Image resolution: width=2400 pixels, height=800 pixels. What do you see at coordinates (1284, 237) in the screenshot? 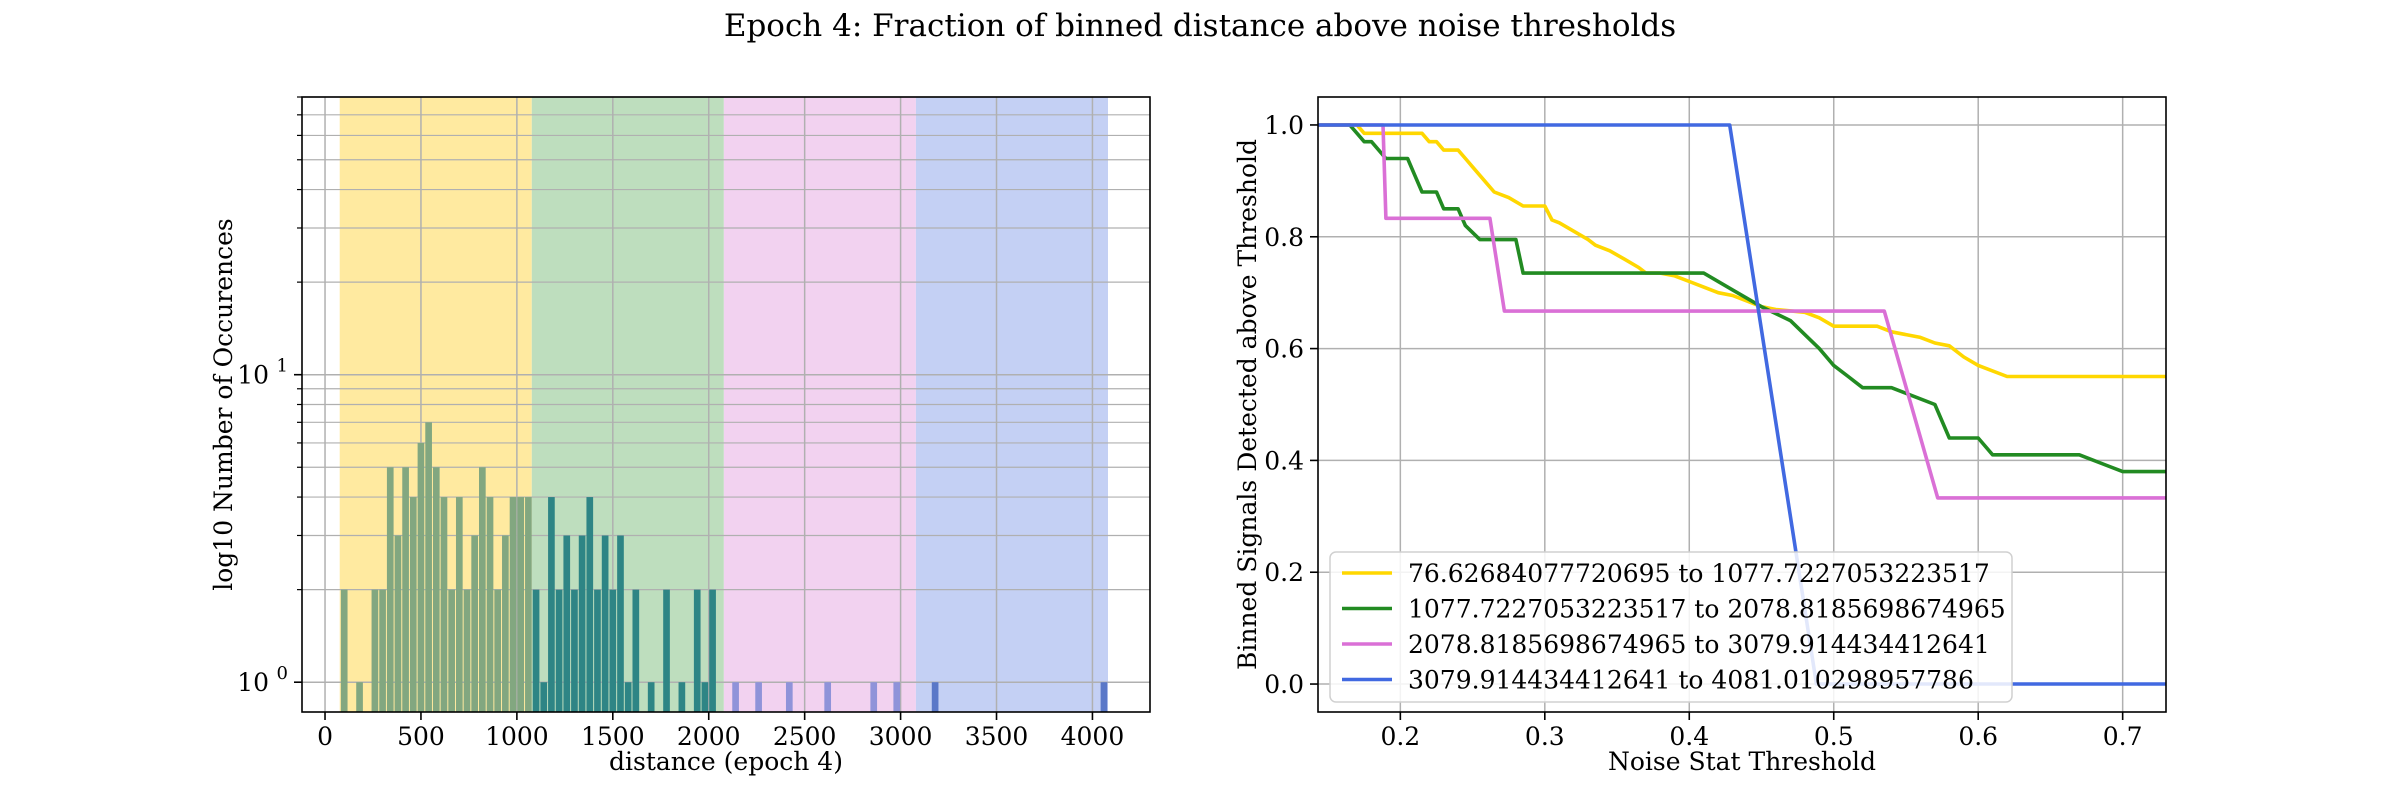
I see `y-tick-label: 0.8` at bounding box center [1284, 237].